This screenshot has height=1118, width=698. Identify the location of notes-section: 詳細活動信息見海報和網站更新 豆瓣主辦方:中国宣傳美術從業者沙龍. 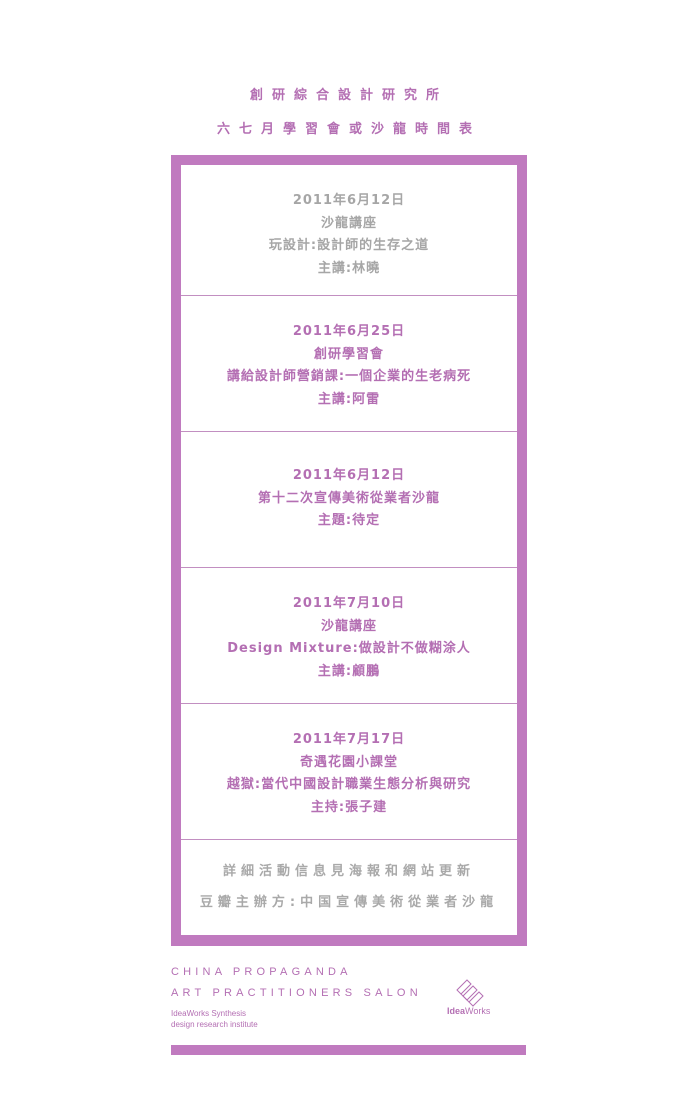
(349, 887).